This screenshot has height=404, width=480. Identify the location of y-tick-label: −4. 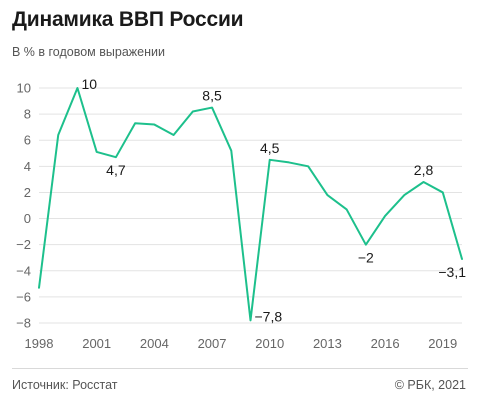
(23, 270).